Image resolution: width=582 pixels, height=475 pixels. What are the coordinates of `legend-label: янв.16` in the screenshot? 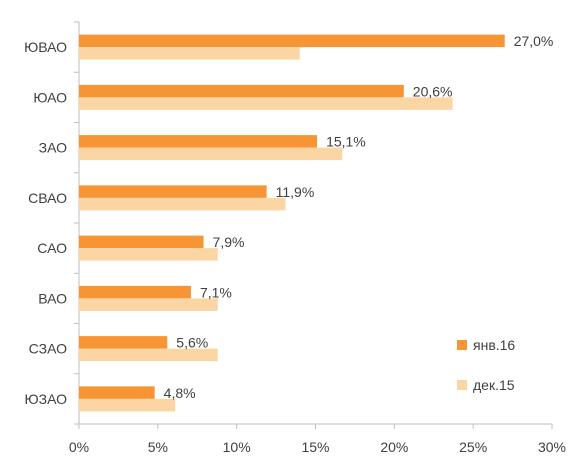 It's located at (494, 345).